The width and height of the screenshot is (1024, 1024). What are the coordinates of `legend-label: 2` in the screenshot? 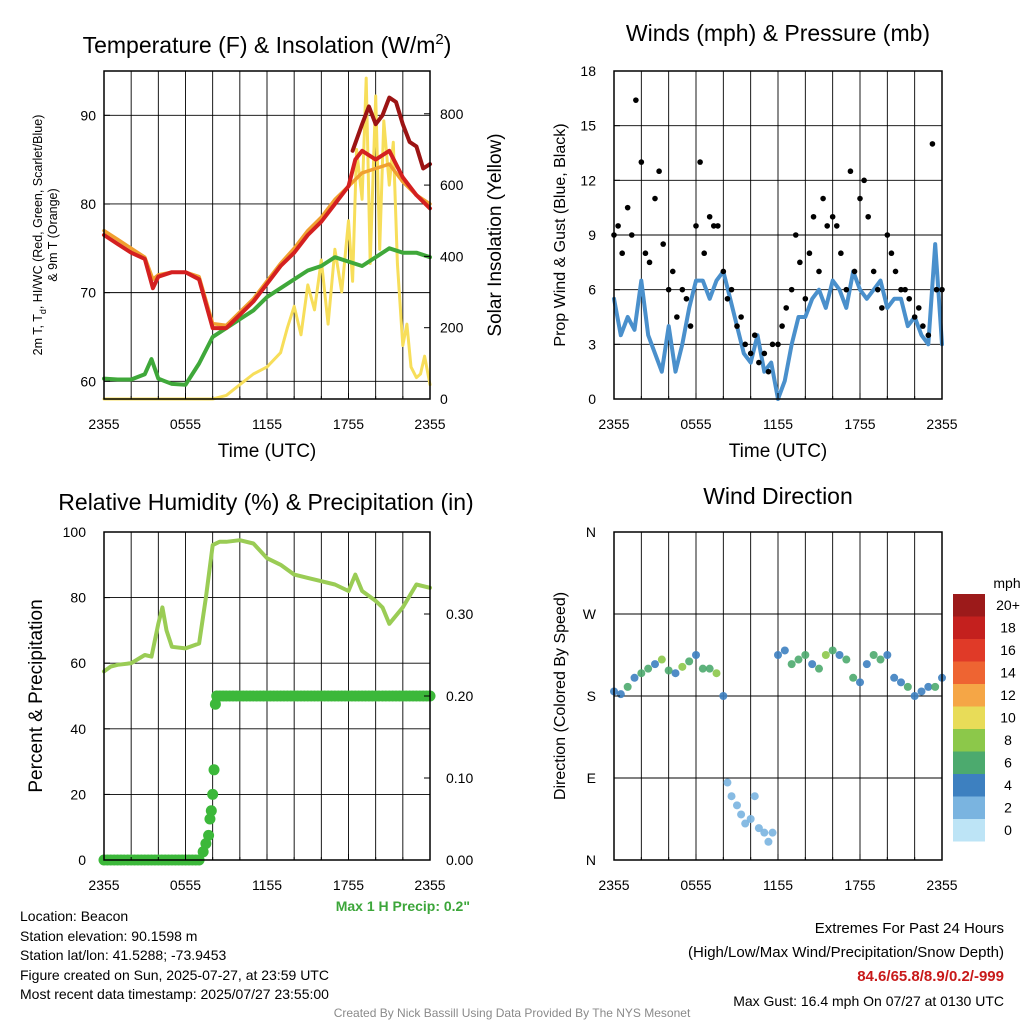 It's located at (1008, 808).